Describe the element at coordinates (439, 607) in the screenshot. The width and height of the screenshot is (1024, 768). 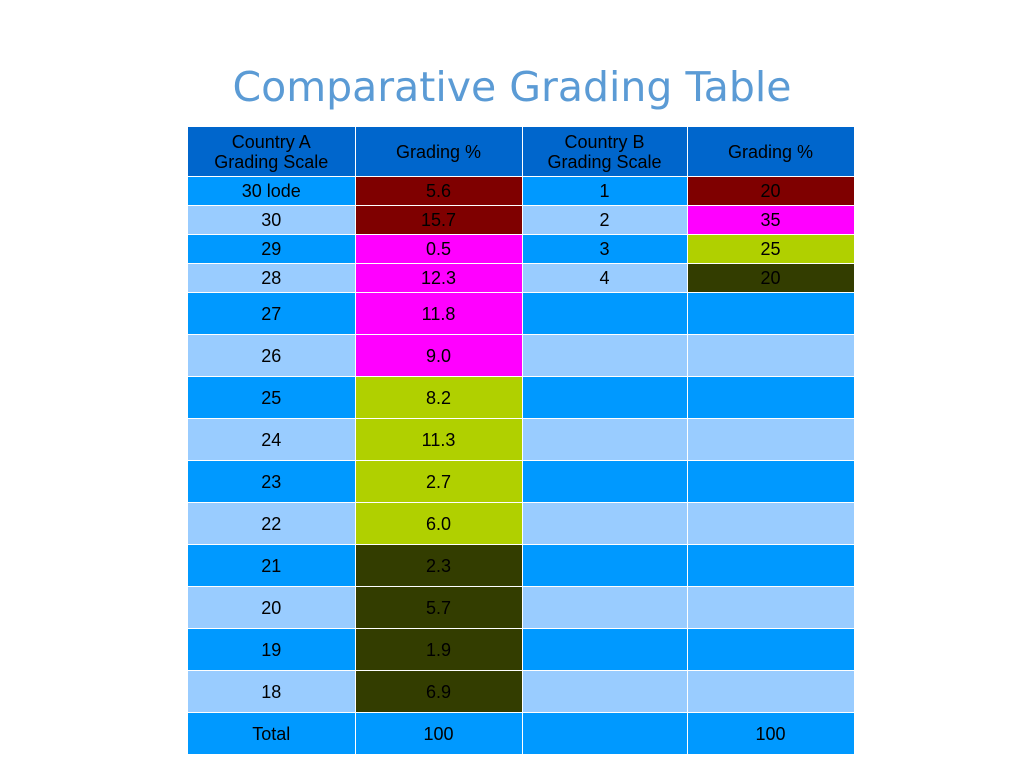
I see `a-pct-cell: 5.7` at that location.